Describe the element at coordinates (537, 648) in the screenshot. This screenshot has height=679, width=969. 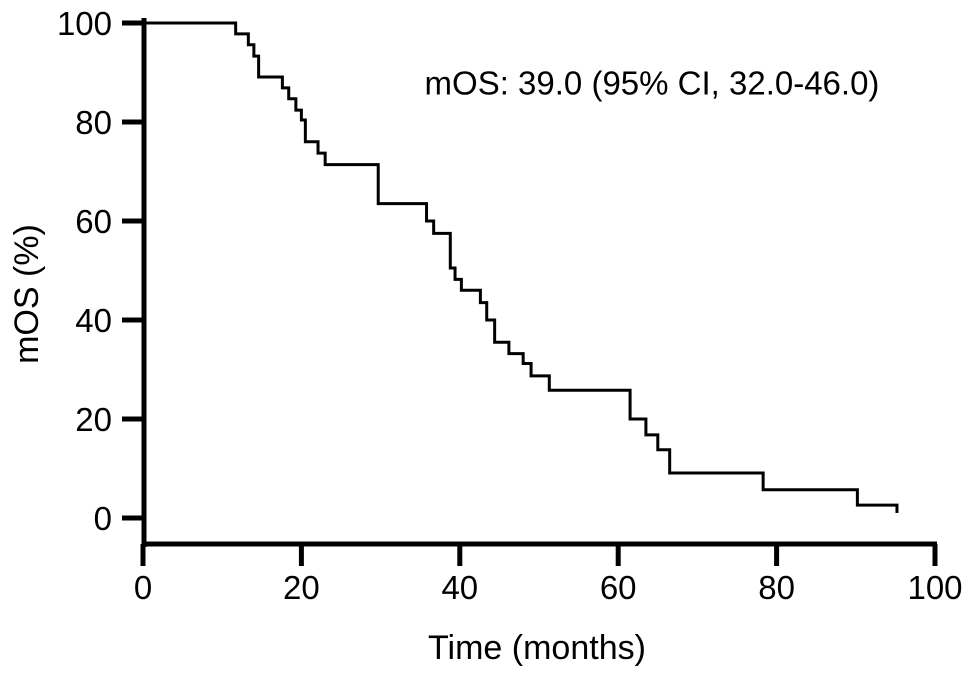
I see `x-axis-title: Time (months)` at that location.